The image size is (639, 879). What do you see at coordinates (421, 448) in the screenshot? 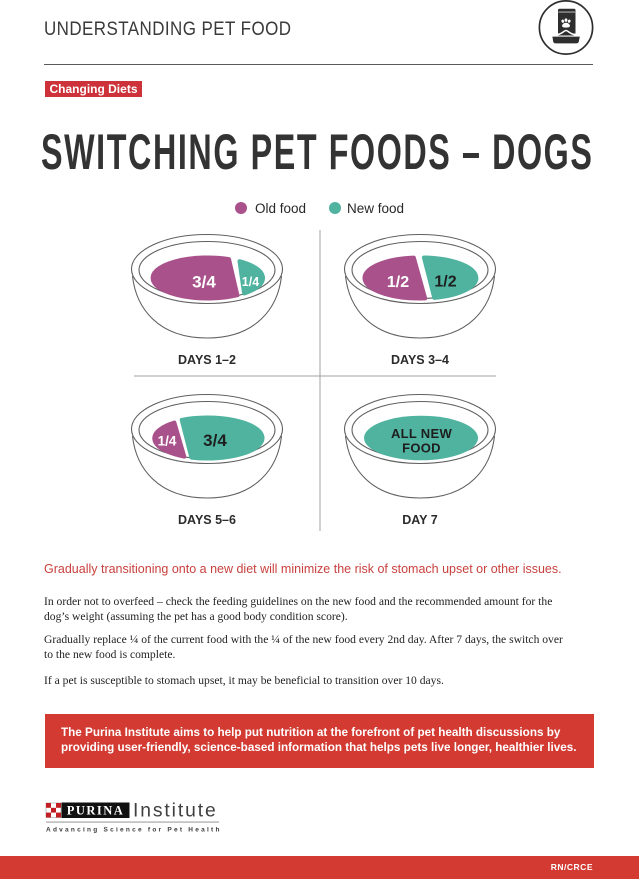
I see `svg-text: FOOD` at bounding box center [421, 448].